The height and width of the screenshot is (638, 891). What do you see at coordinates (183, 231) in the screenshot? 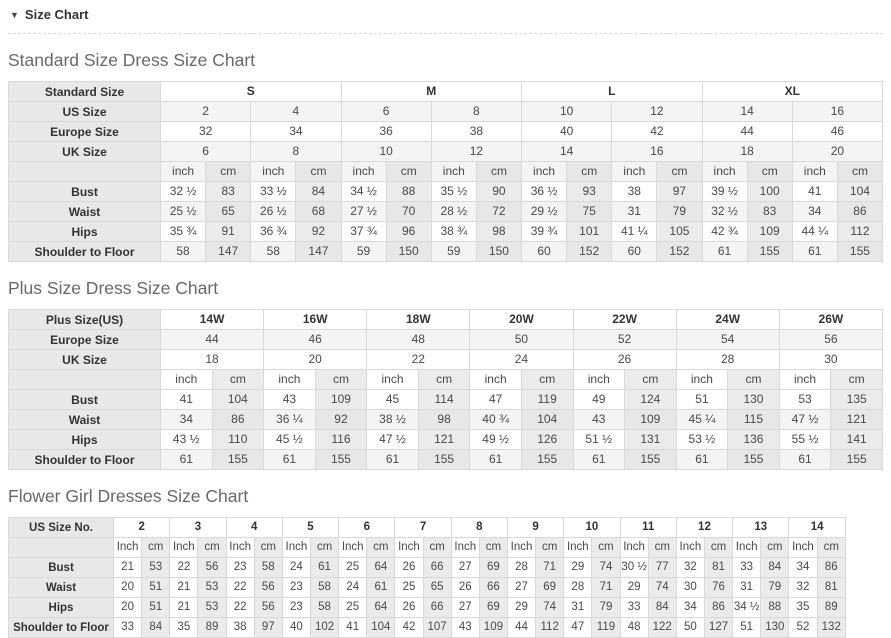
I see `table-cell: 35 ¾` at bounding box center [183, 231].